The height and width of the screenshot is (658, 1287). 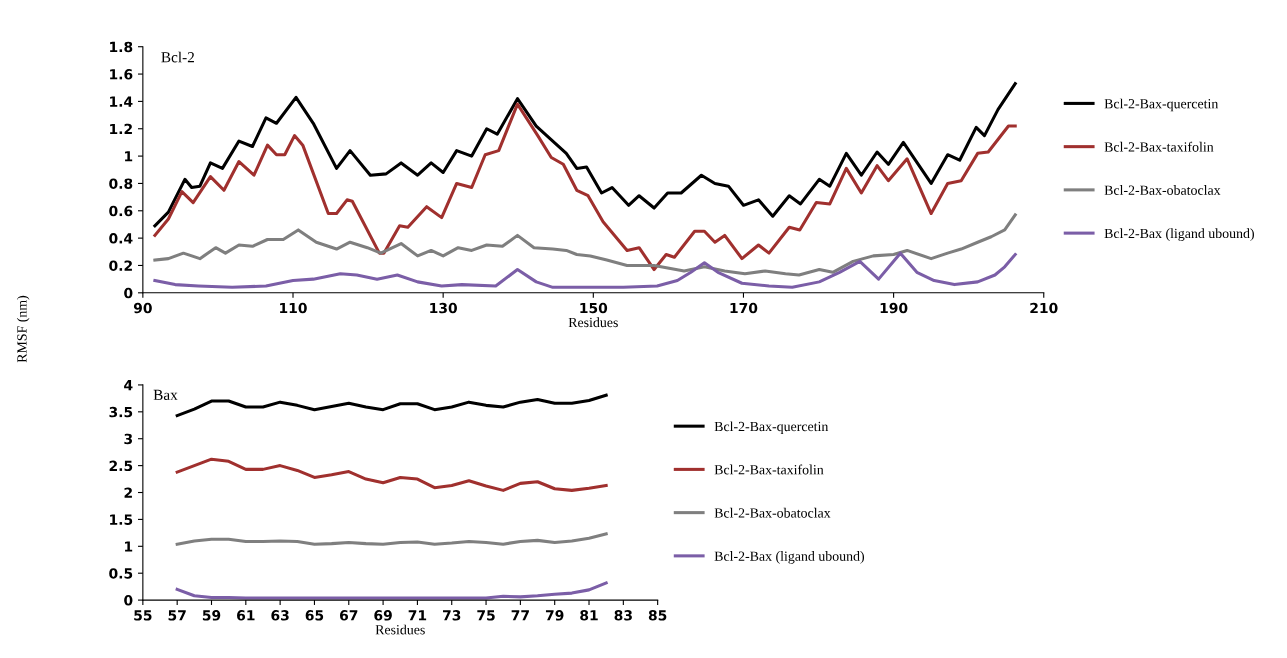 I want to click on y-tick-label: 2, so click(x=128, y=492).